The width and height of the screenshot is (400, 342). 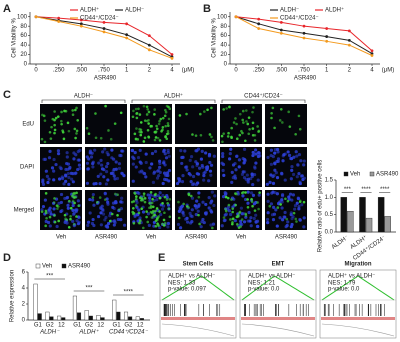 I want to click on rank-bar, so click(x=358, y=318).